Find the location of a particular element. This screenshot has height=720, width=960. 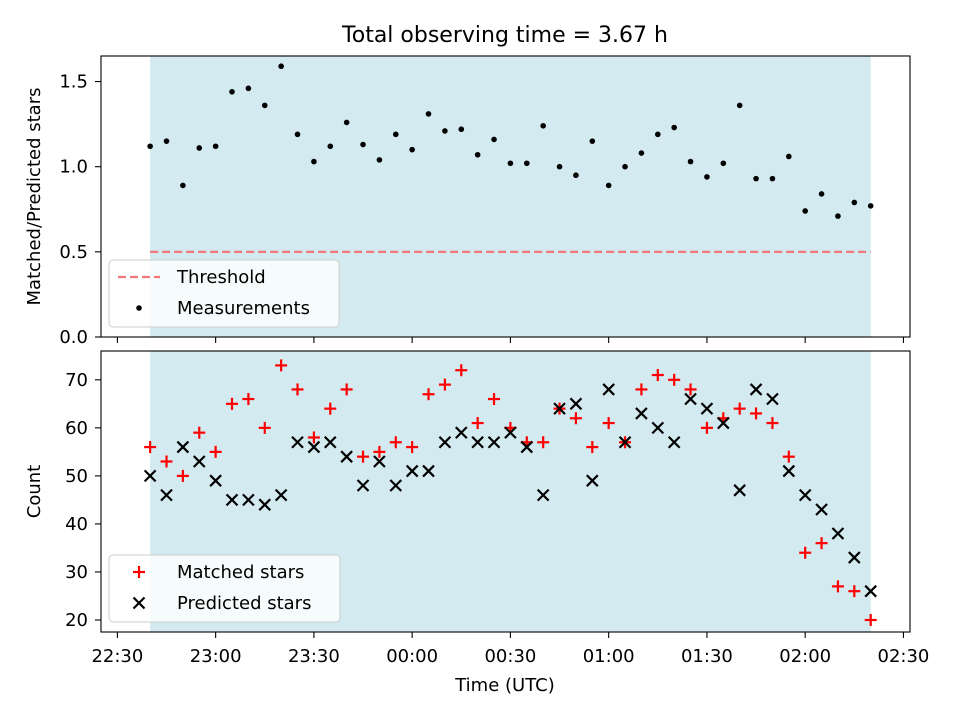

x-tick-label: 02:30 is located at coordinates (904, 656).